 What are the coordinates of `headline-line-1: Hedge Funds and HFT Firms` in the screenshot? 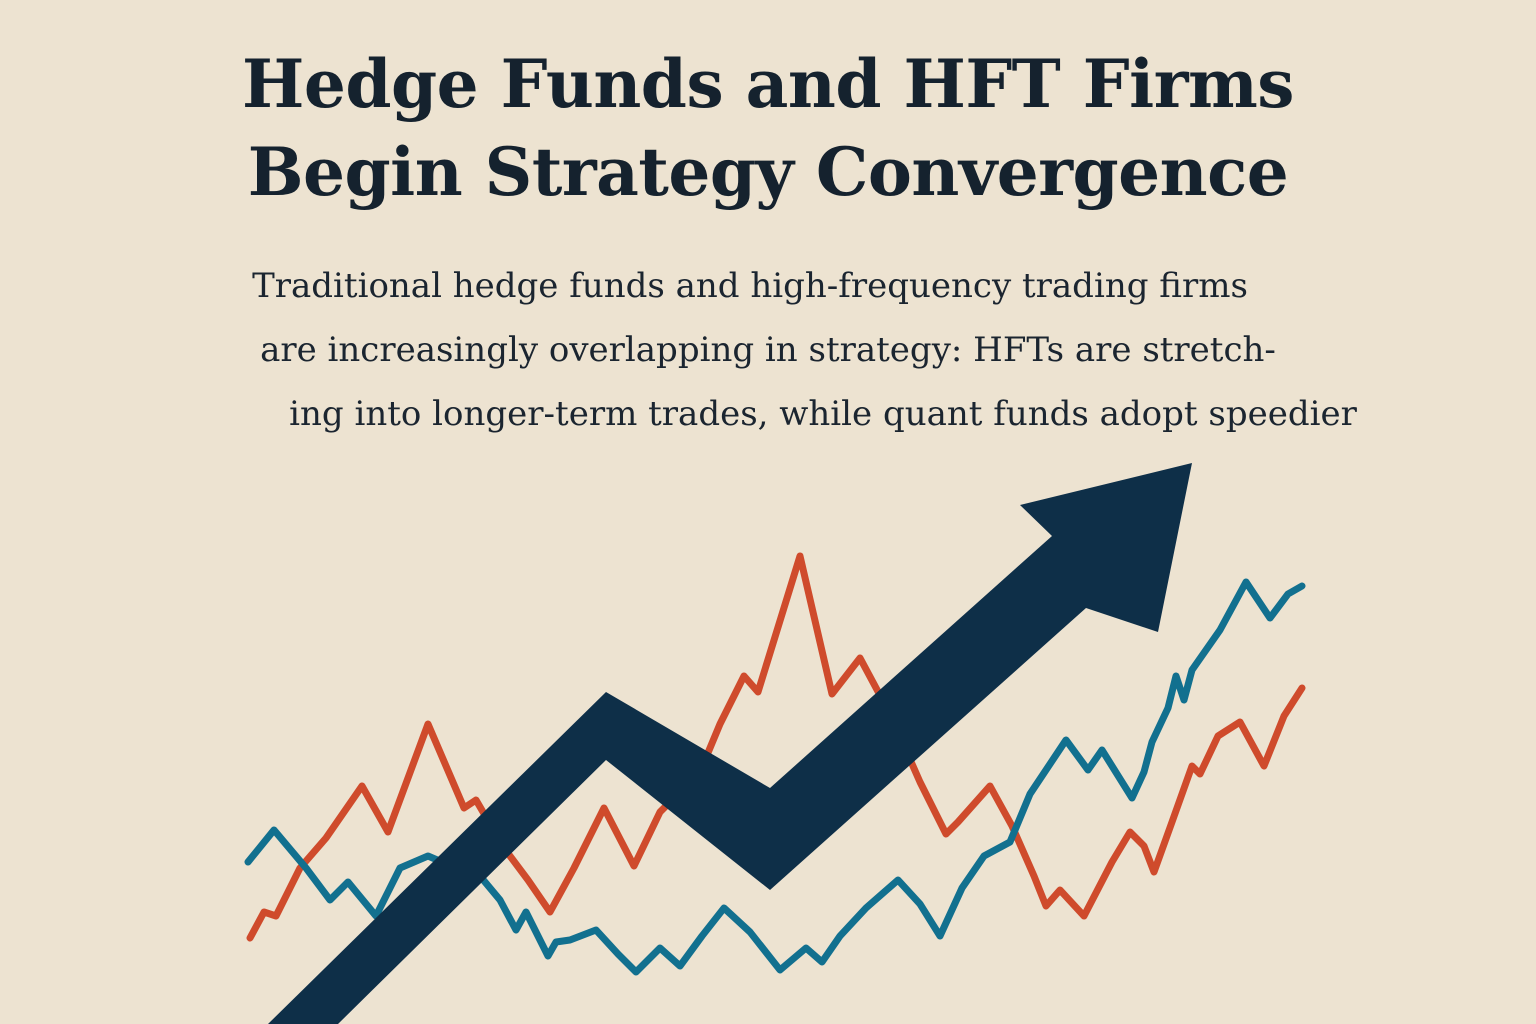 It's located at (768, 84).